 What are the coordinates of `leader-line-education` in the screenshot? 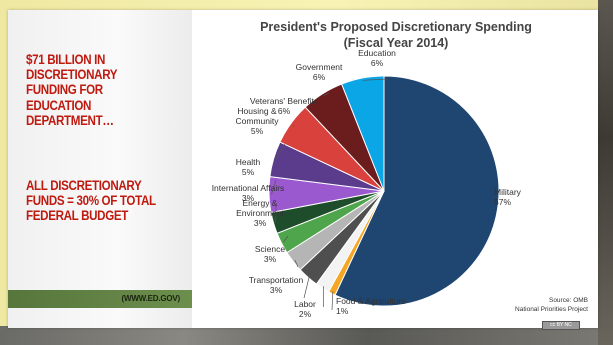 It's located at (375, 79).